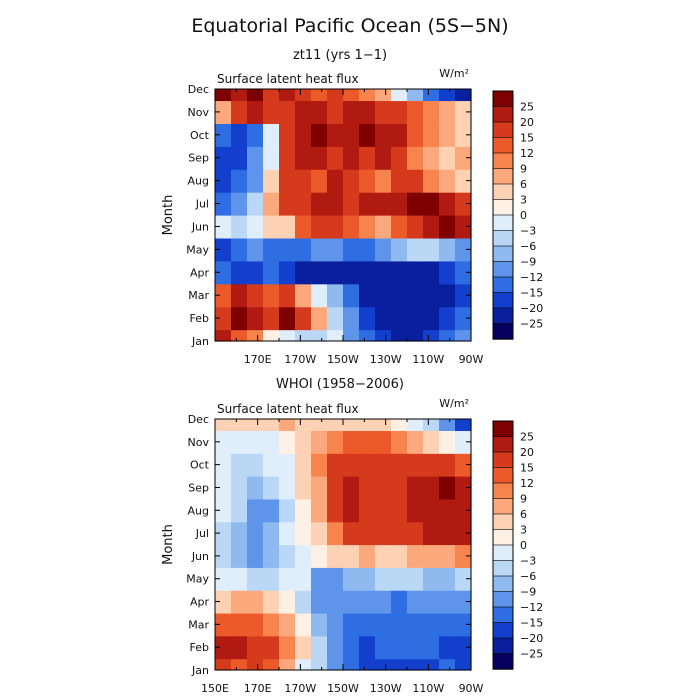 This screenshot has height=700, width=700. I want to click on colorbar-label: 15, so click(527, 468).